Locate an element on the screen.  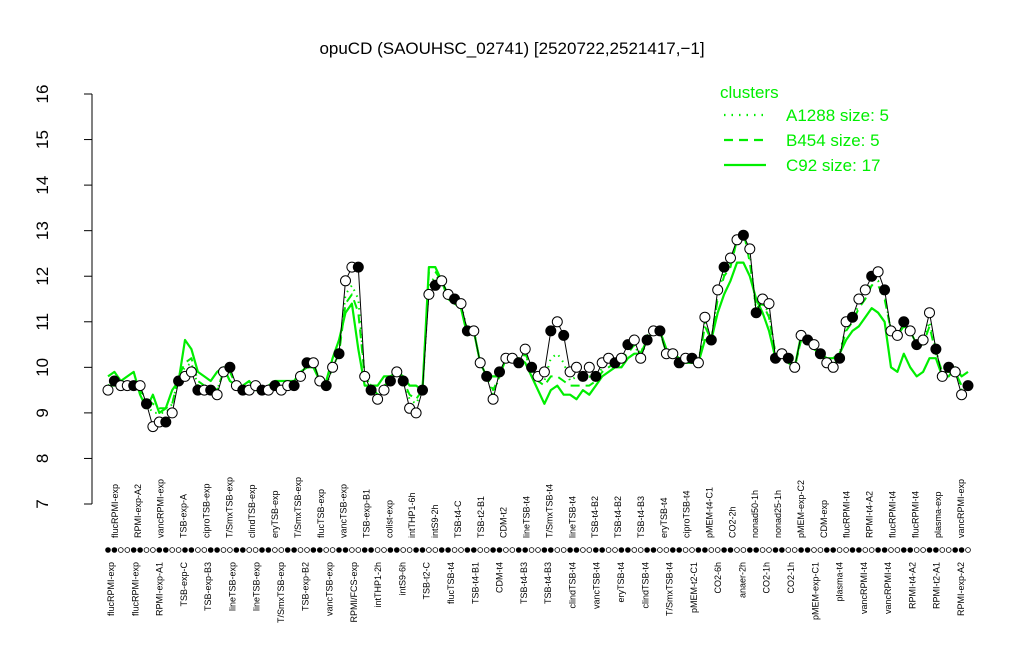
x-label-bottom: TSB-exp-B3 is located at coordinates (208, 586).